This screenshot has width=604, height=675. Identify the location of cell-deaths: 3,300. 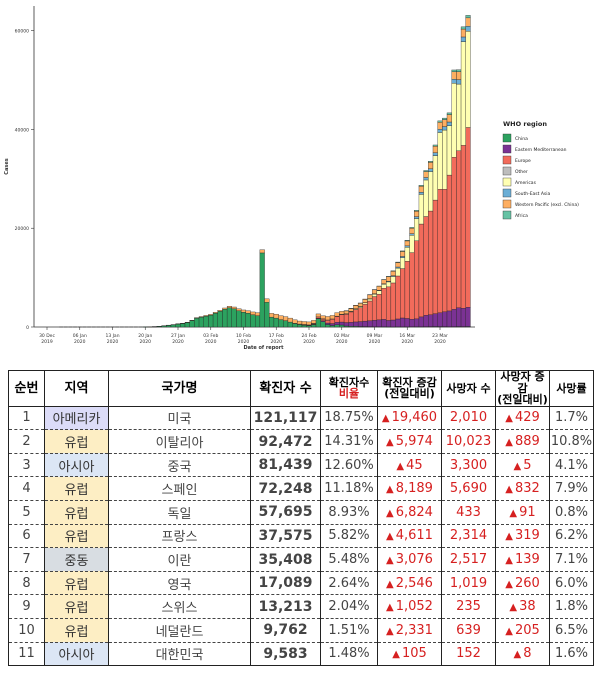
(468, 465).